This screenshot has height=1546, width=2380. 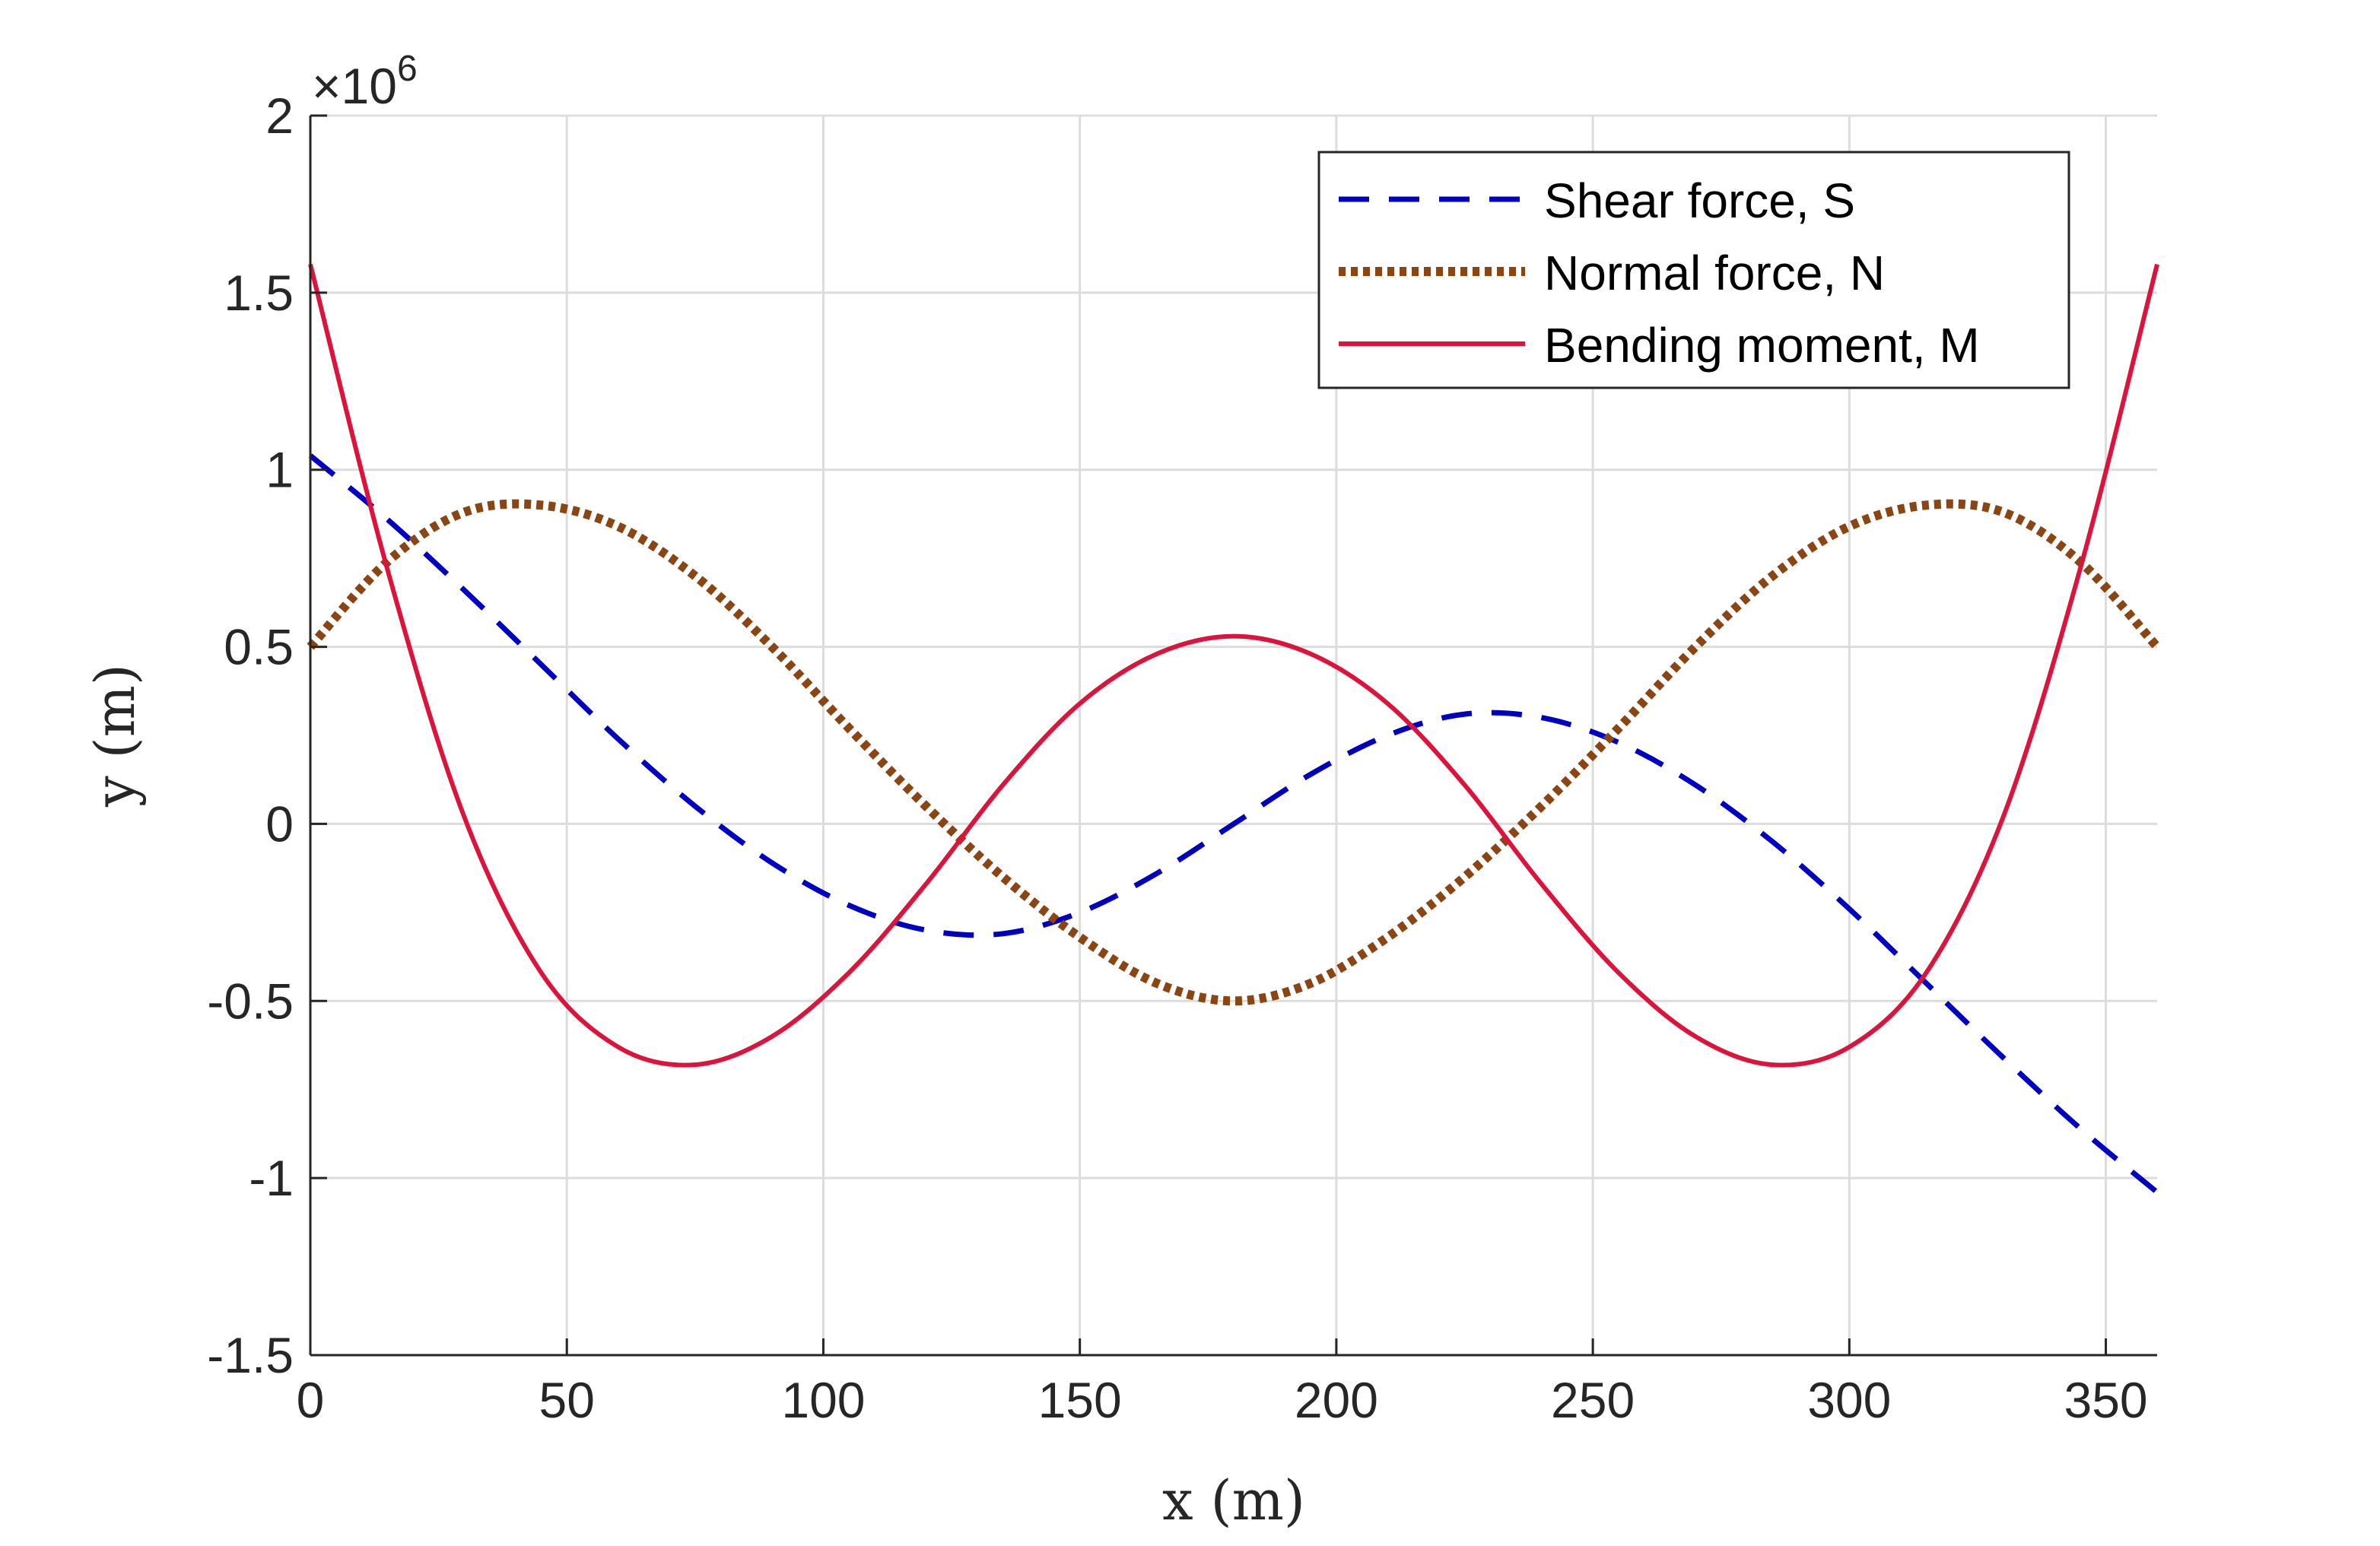 I want to click on x-tick-label: 350, so click(x=2105, y=1400).